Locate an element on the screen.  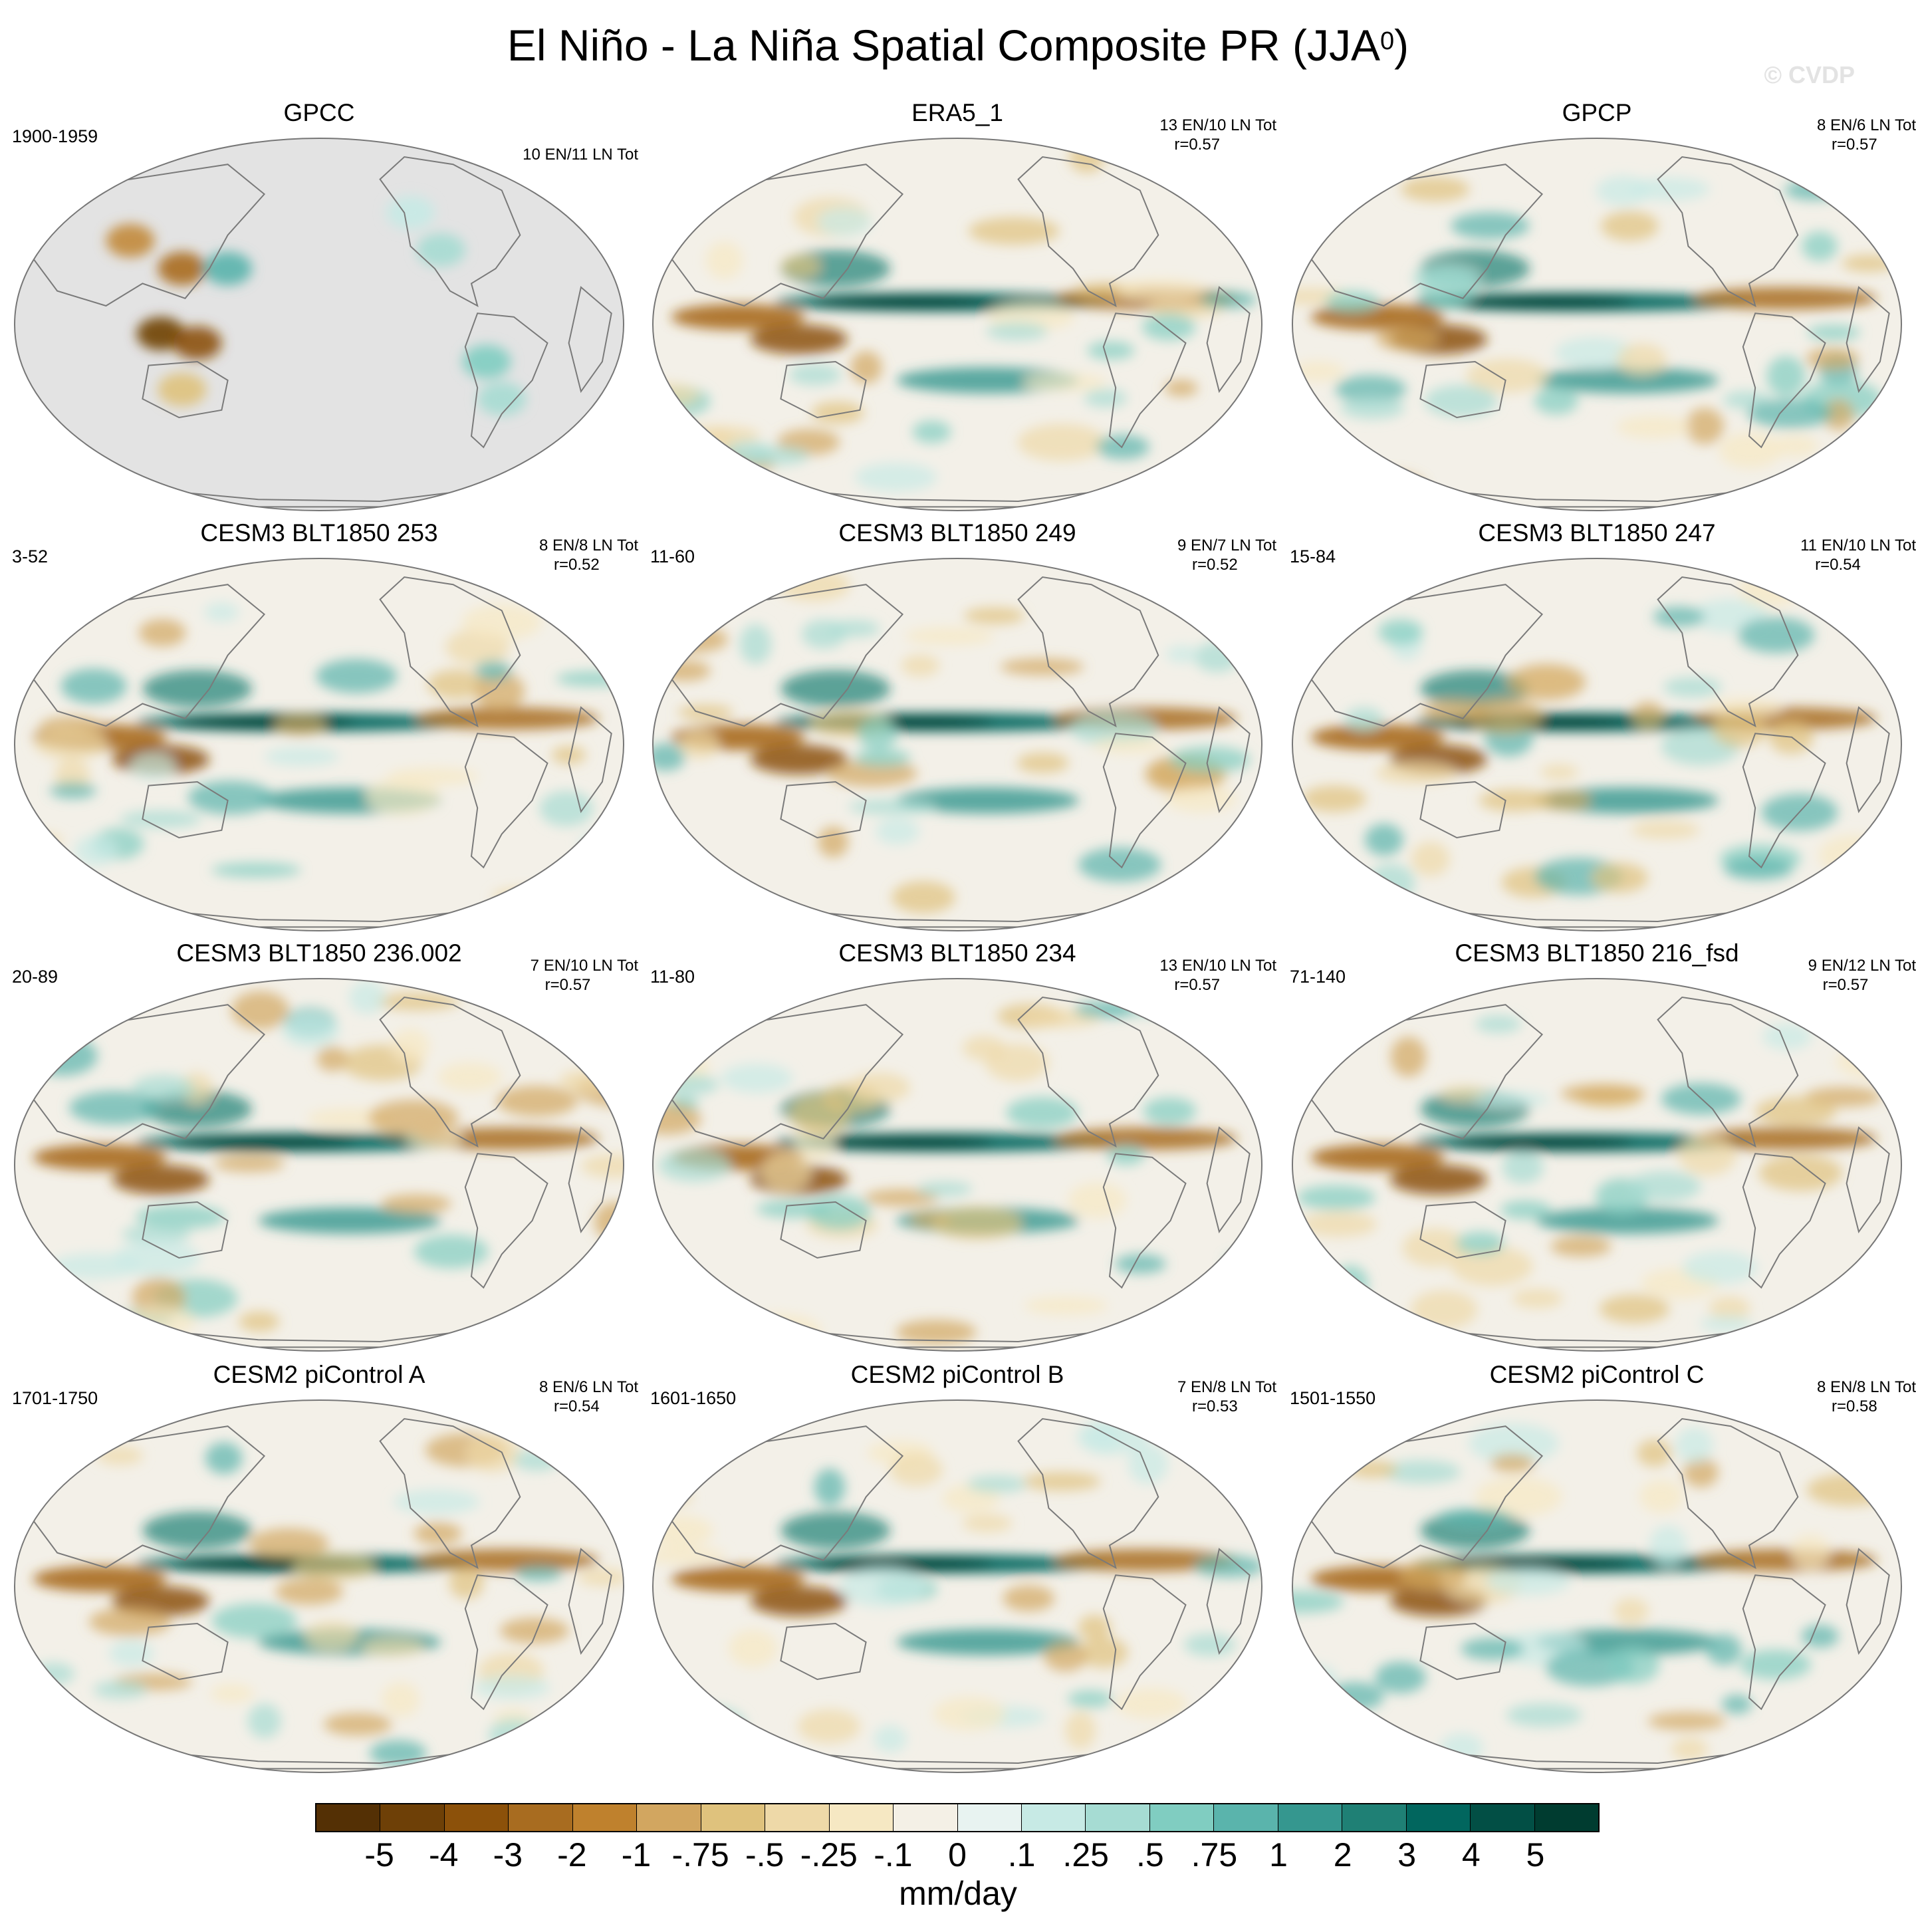
panel-title: CESM2 piControl B is located at coordinates (957, 1374).